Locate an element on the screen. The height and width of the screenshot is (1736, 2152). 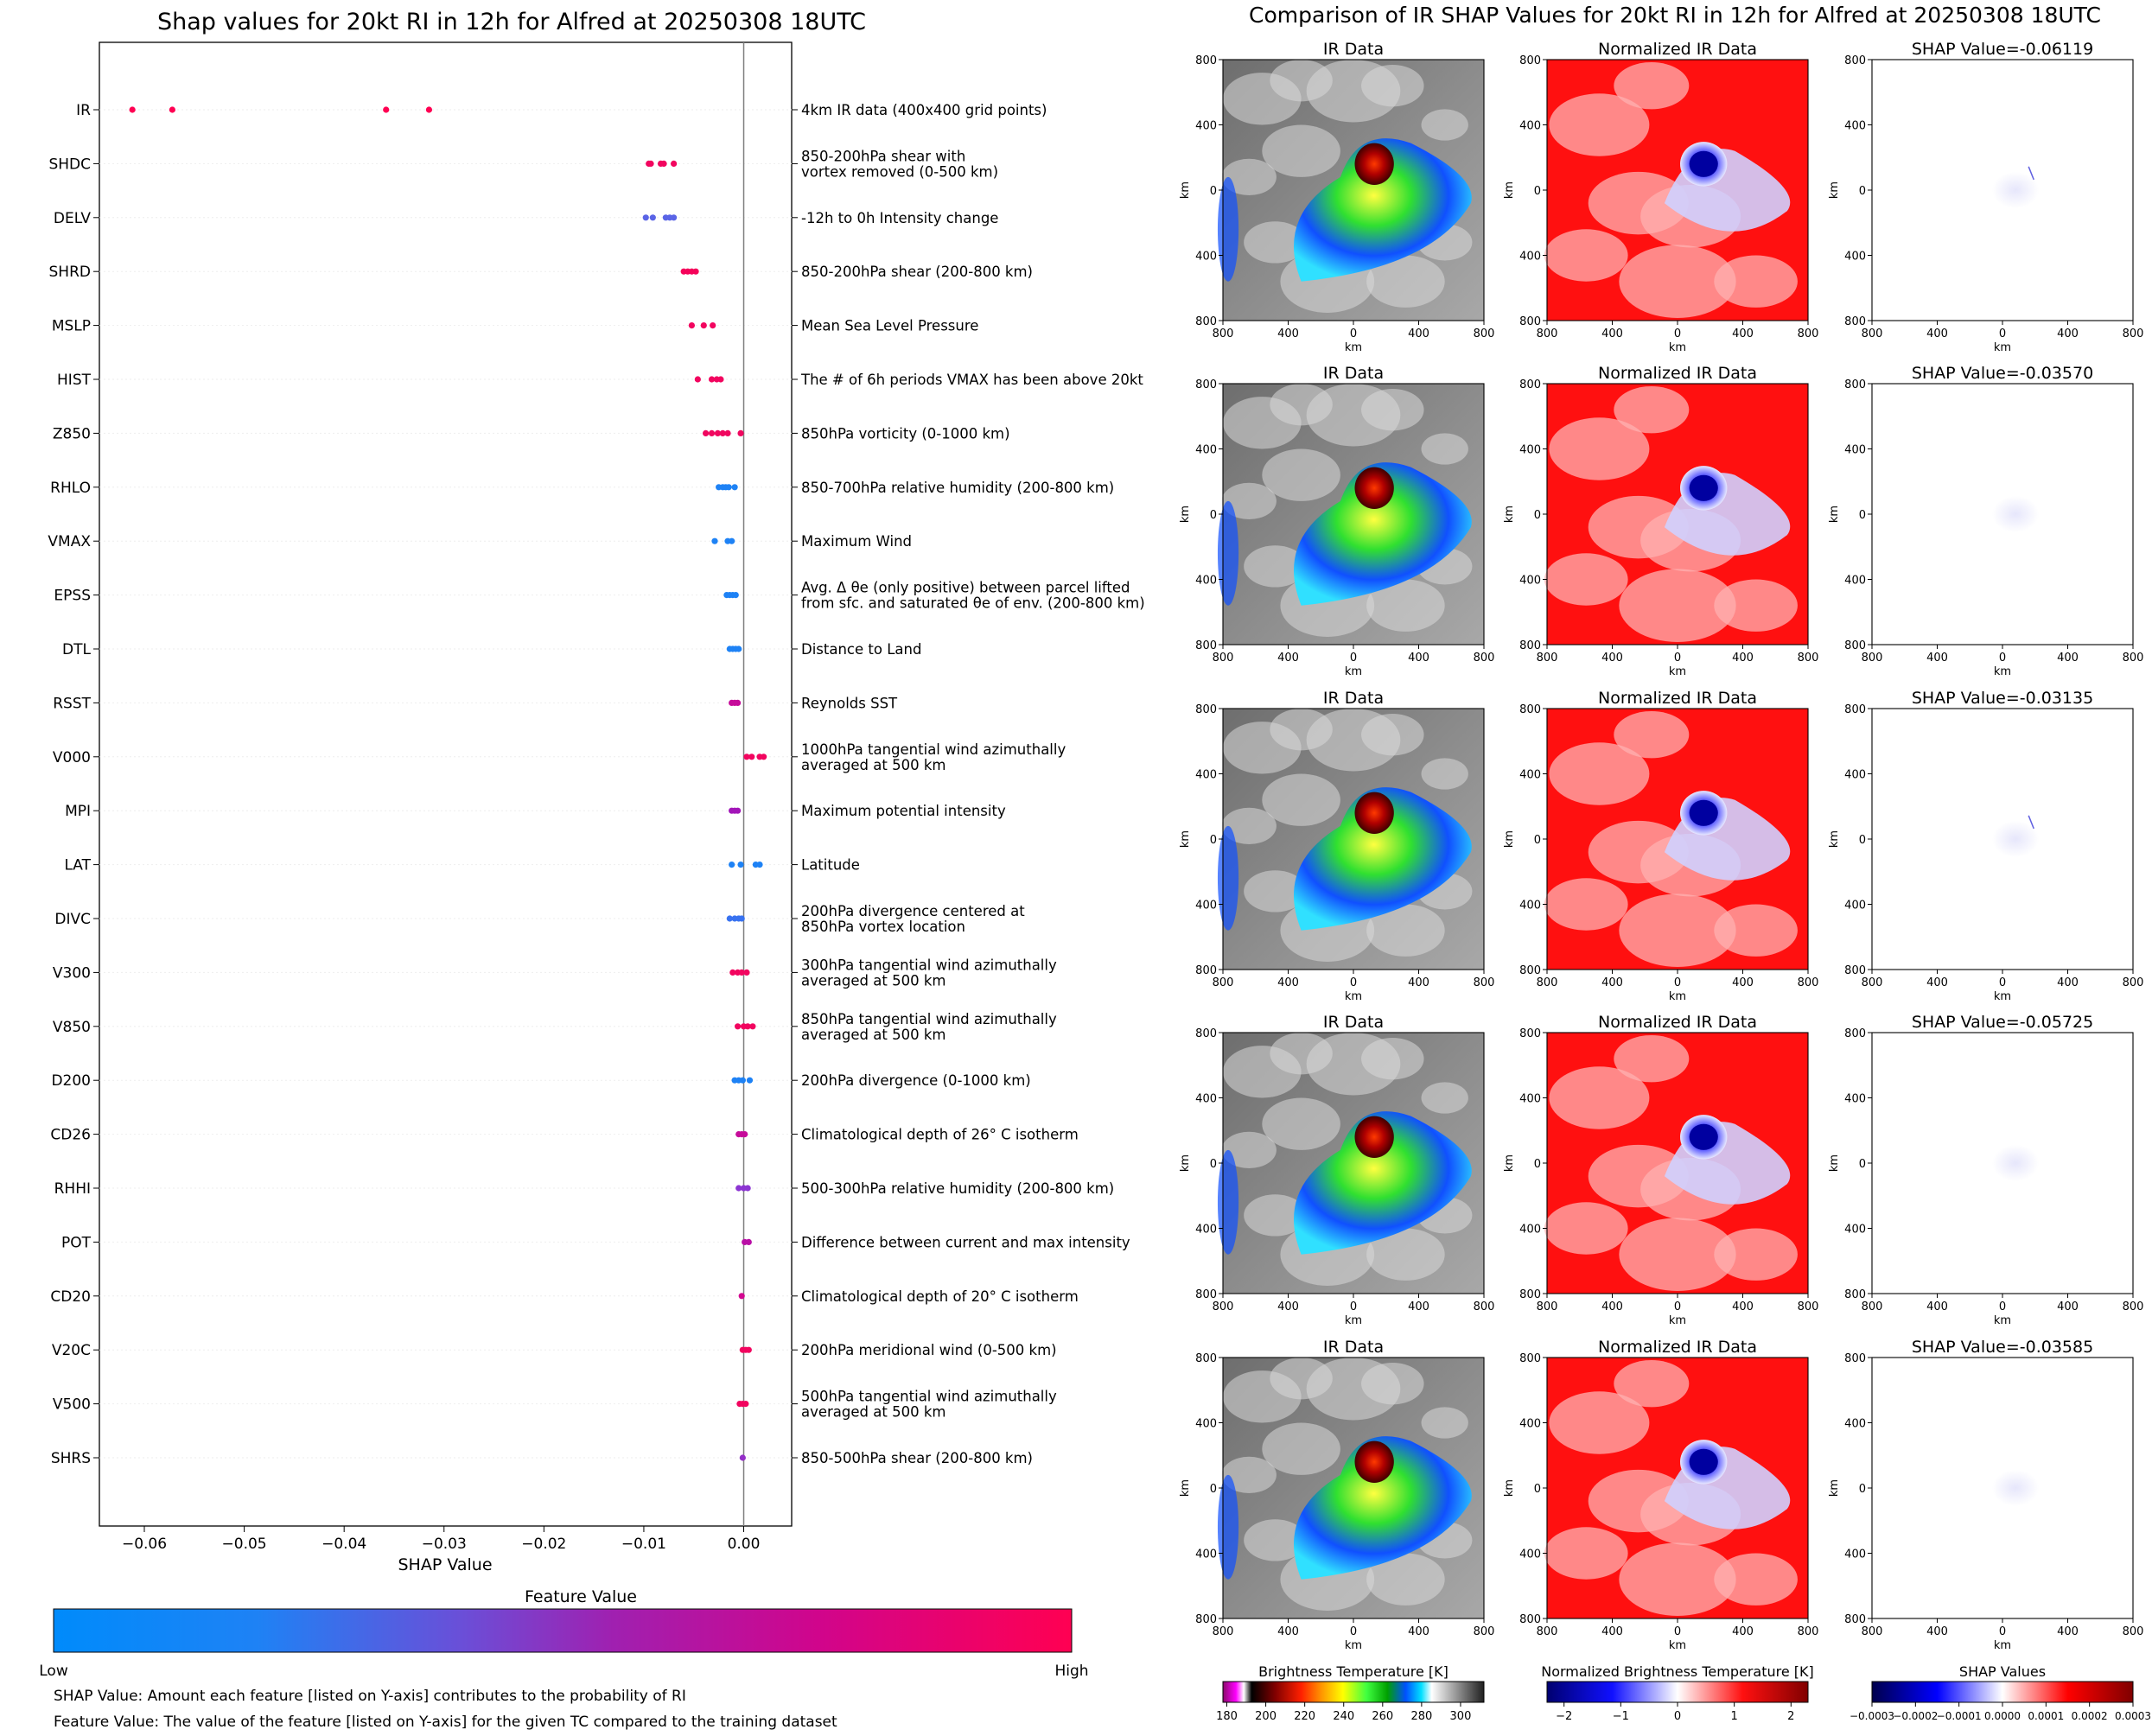
feature-desc-v20c: 200hPa meridional wind (0-500 km) is located at coordinates (929, 1350).